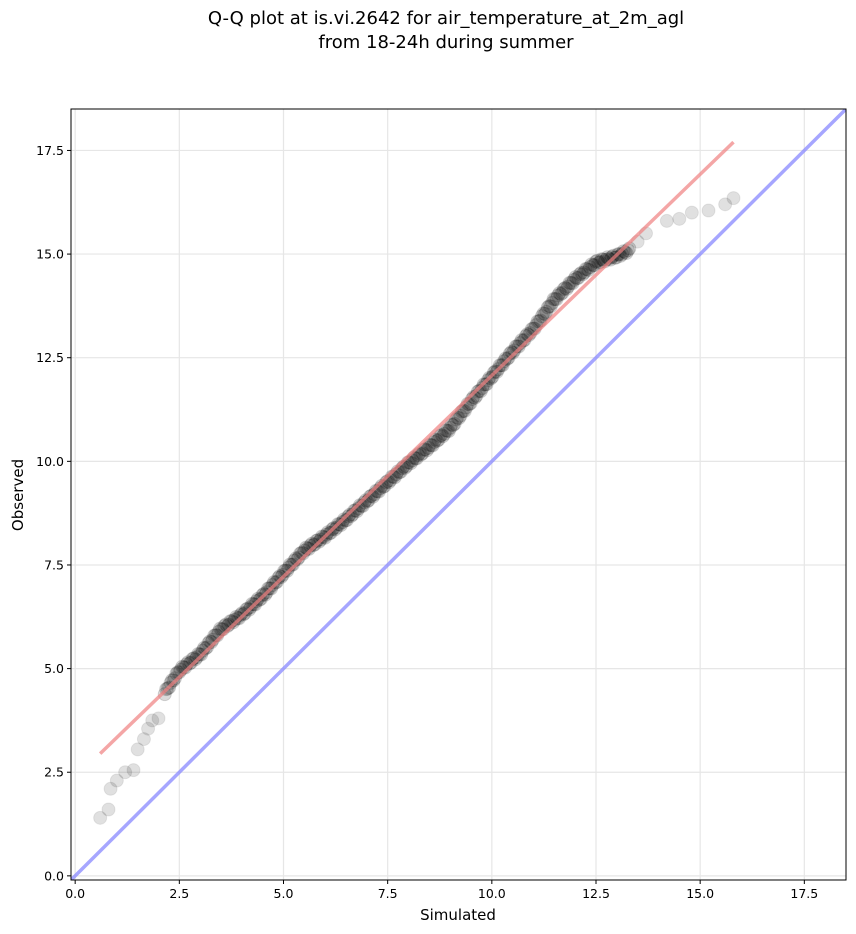 This screenshot has width=856, height=934. Describe the element at coordinates (179, 893) in the screenshot. I see `x-tick-label: 2.5` at that location.